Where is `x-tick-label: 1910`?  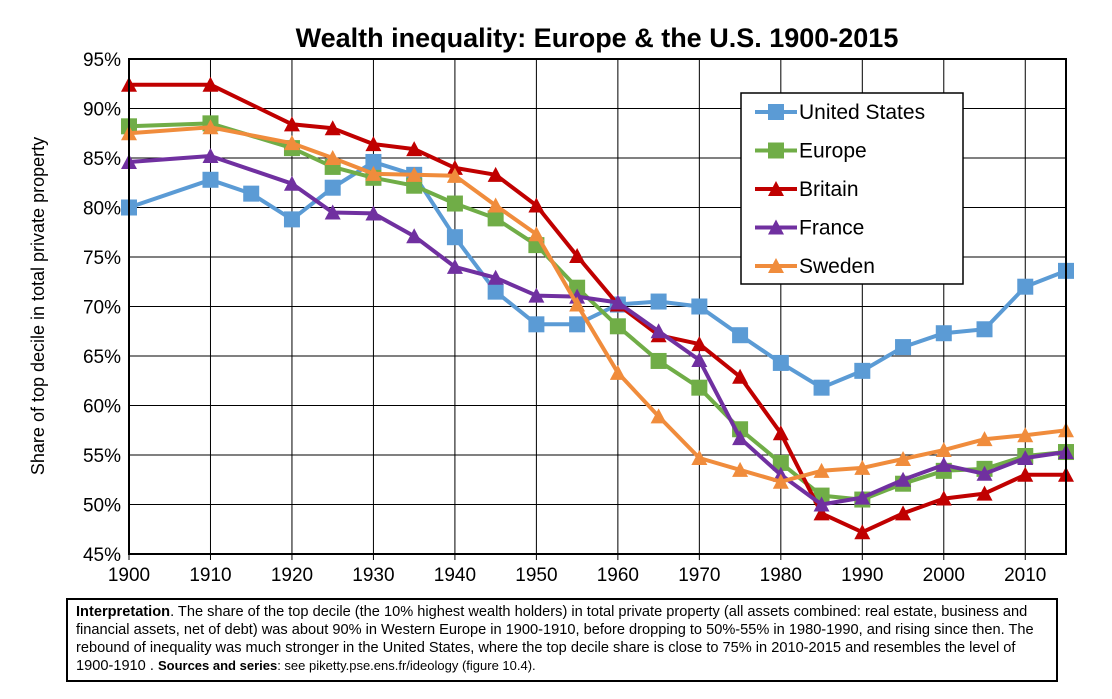
x-tick-label: 1910 is located at coordinates (210, 575).